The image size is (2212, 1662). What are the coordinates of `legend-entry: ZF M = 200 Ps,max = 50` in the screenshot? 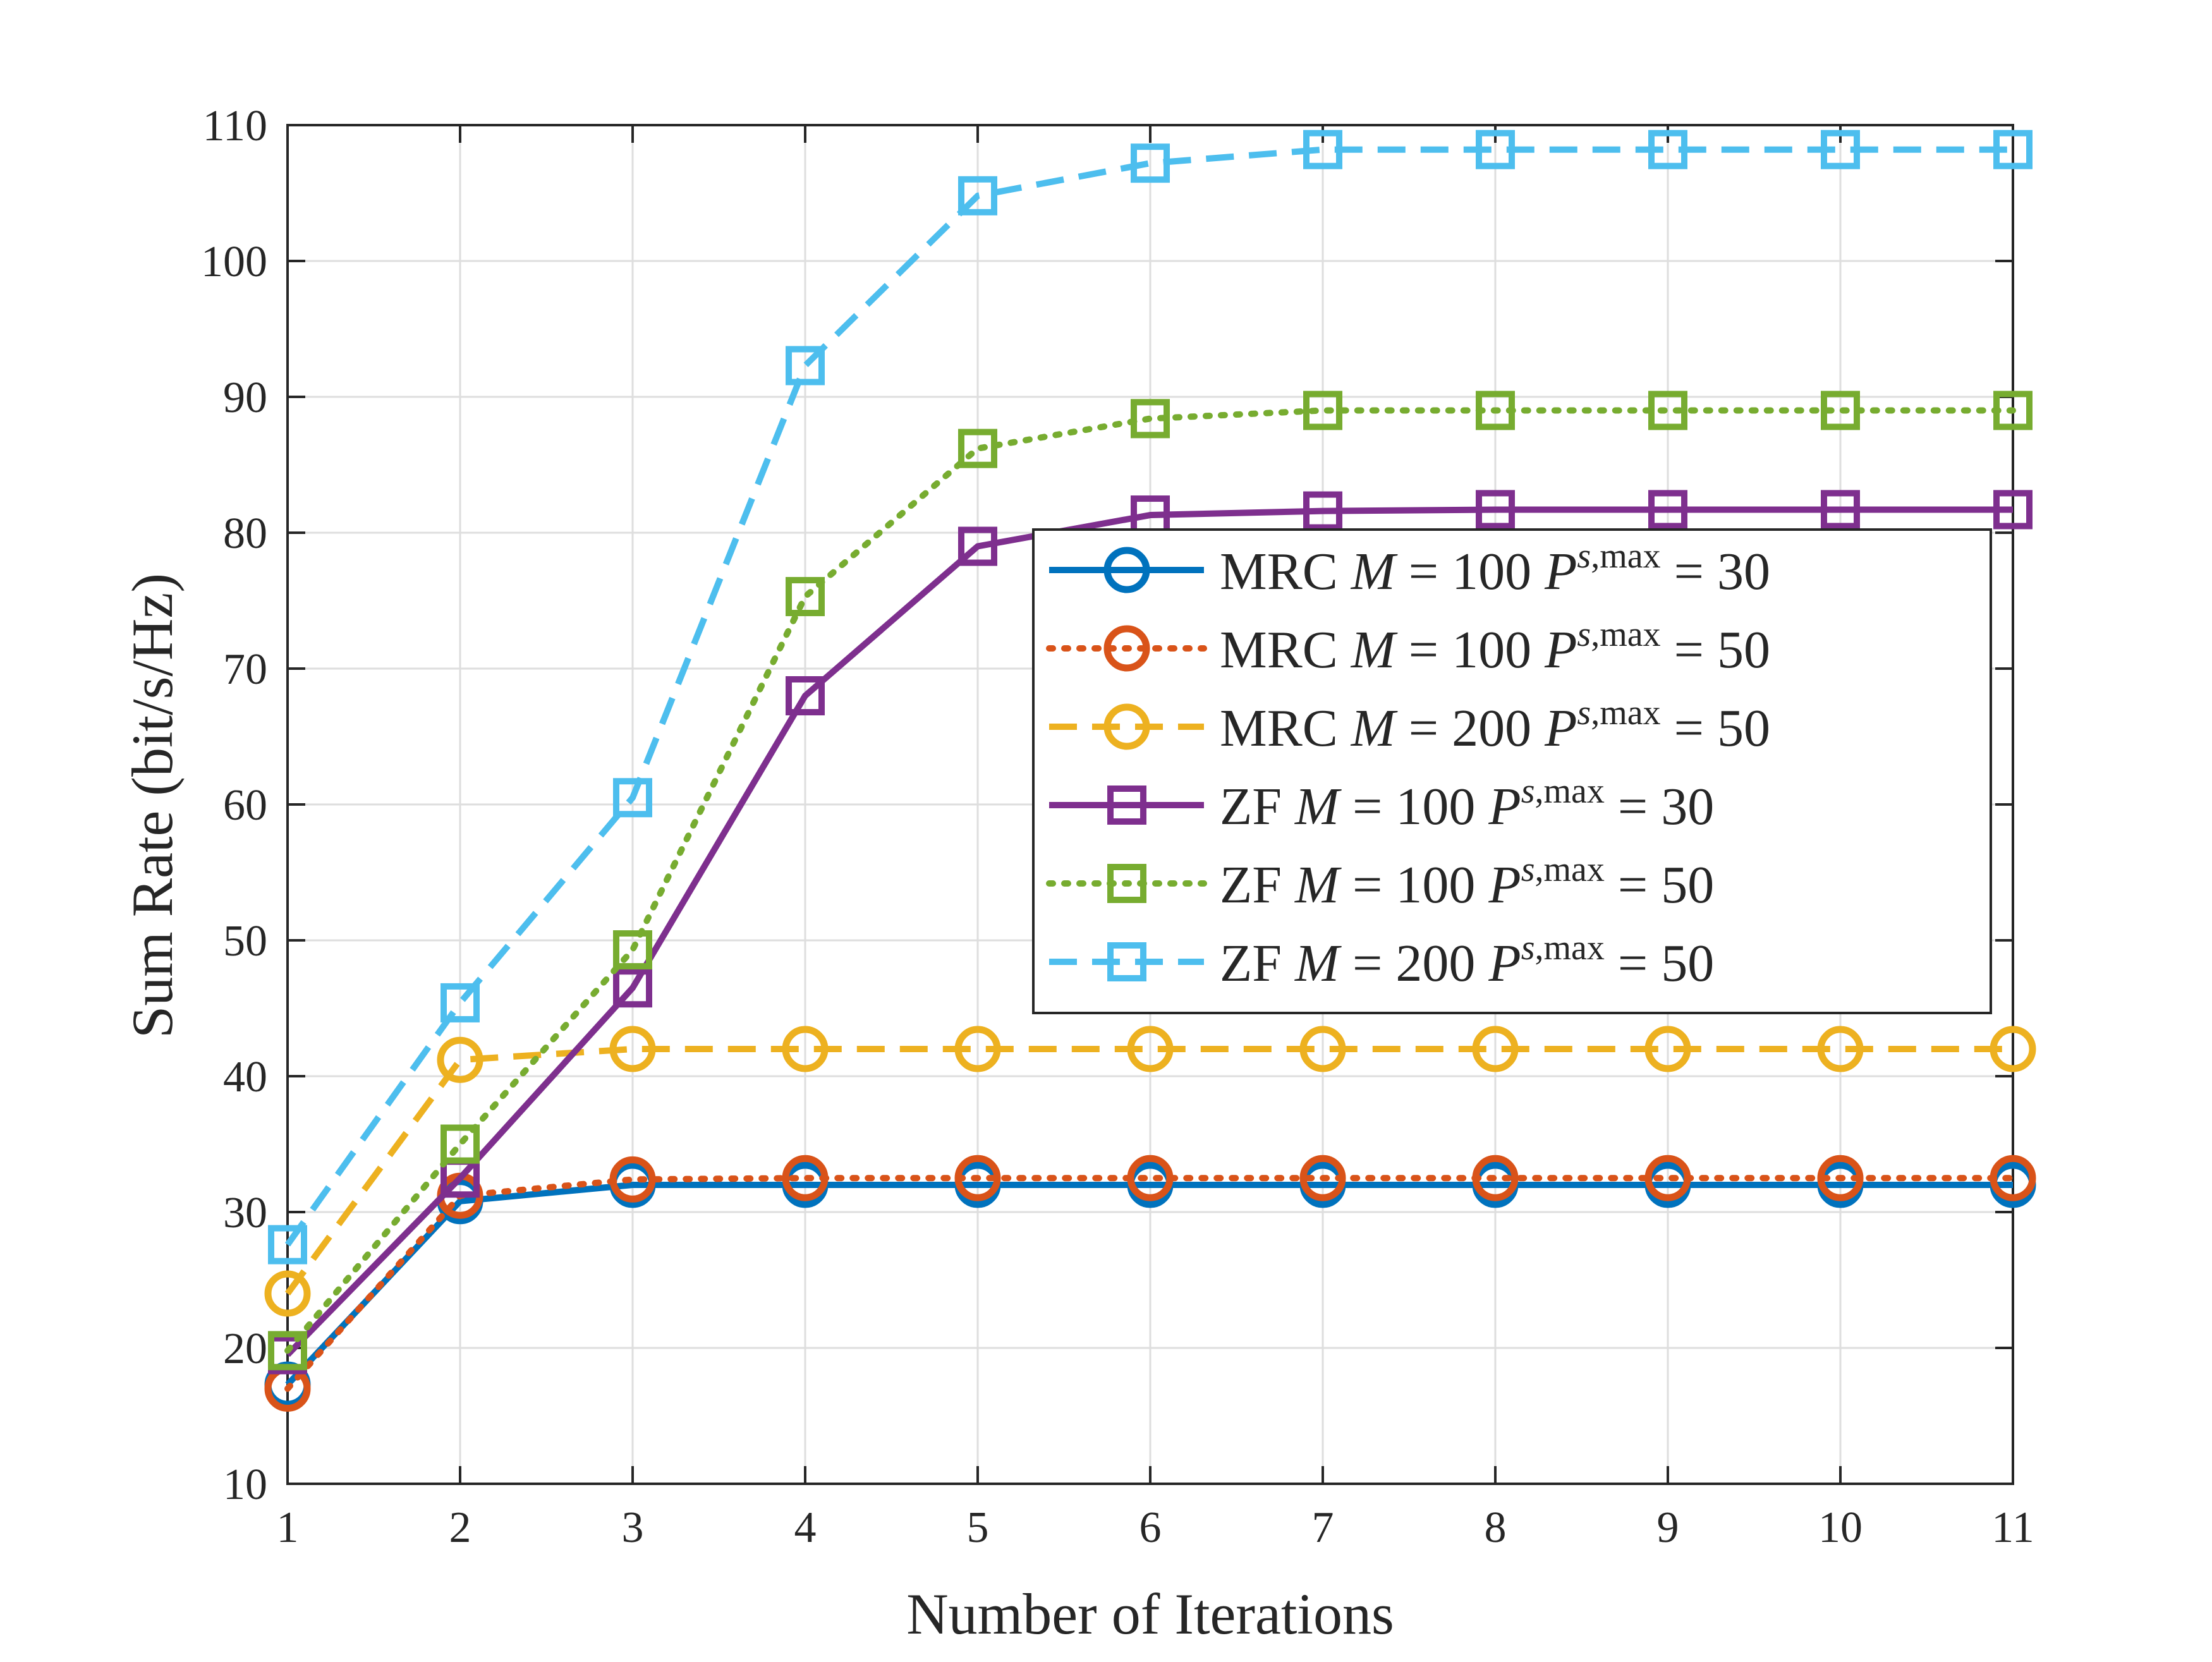 It's located at (1381, 960).